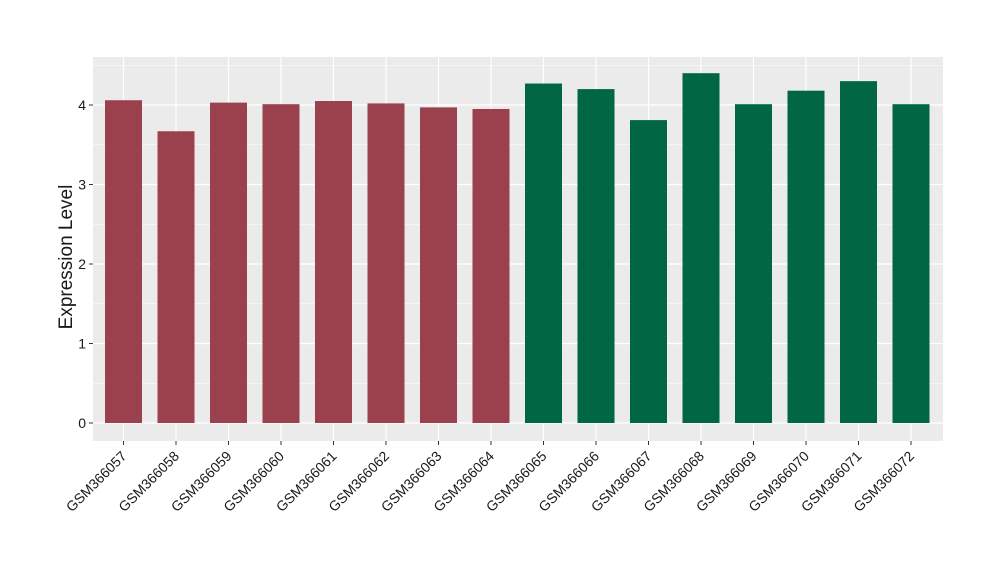  I want to click on bar-GSM366072, so click(911, 263).